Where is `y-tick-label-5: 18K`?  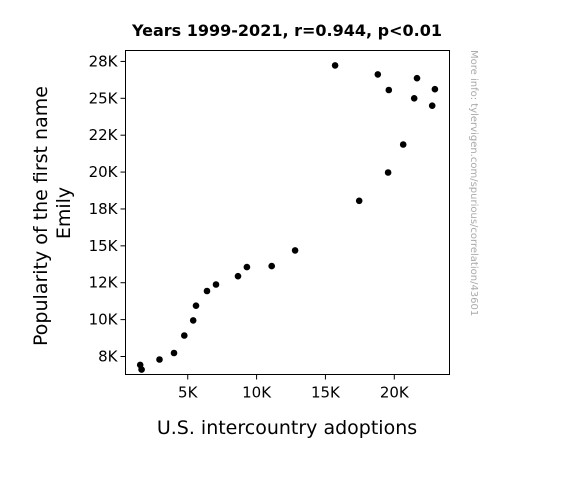
y-tick-label-5: 18K is located at coordinates (104, 209).